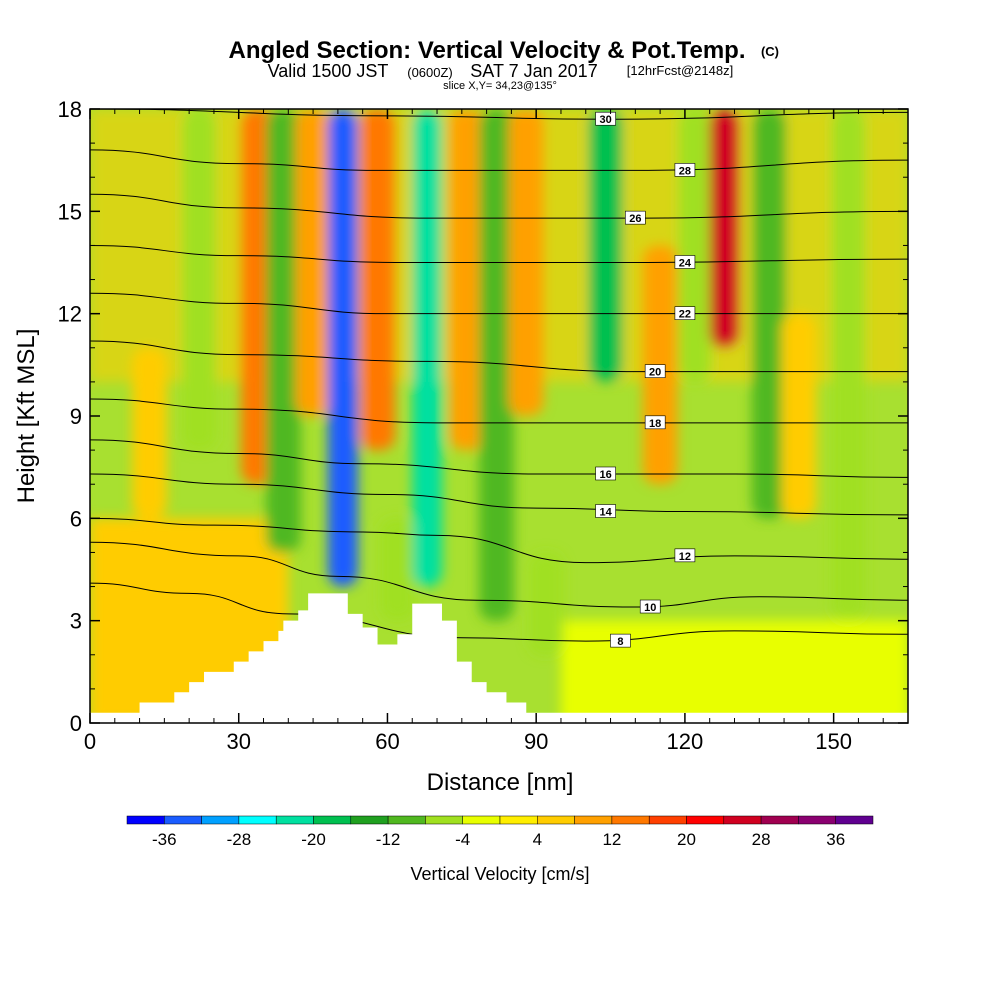 The height and width of the screenshot is (1000, 1000). What do you see at coordinates (70, 109) in the screenshot?
I see `y-tick-label: 18` at bounding box center [70, 109].